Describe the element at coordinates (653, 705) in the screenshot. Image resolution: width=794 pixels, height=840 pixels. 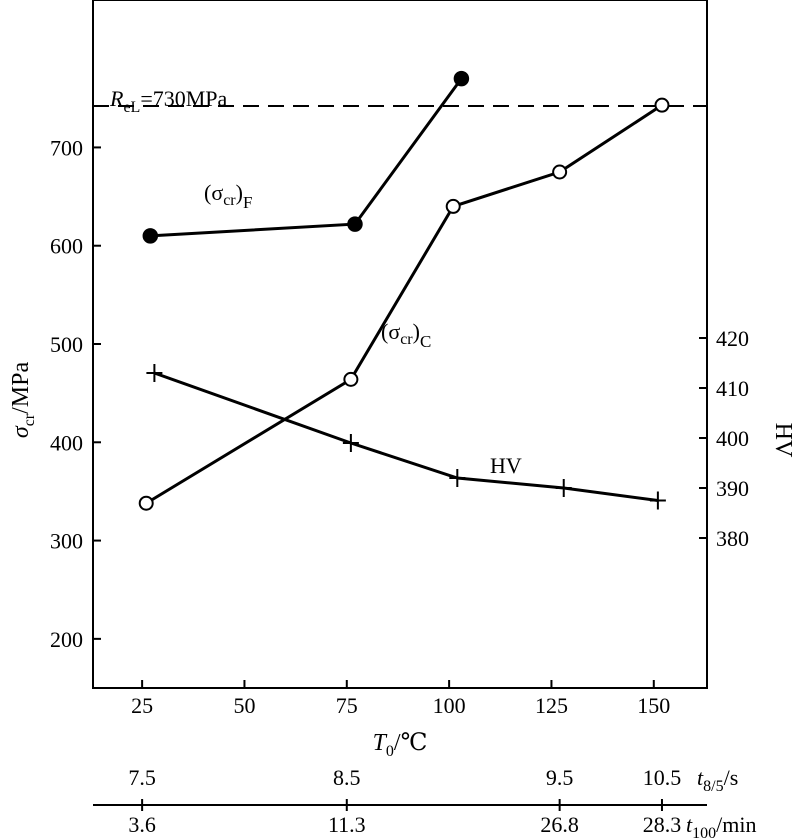
I see `x-tick-label: 150` at that location.